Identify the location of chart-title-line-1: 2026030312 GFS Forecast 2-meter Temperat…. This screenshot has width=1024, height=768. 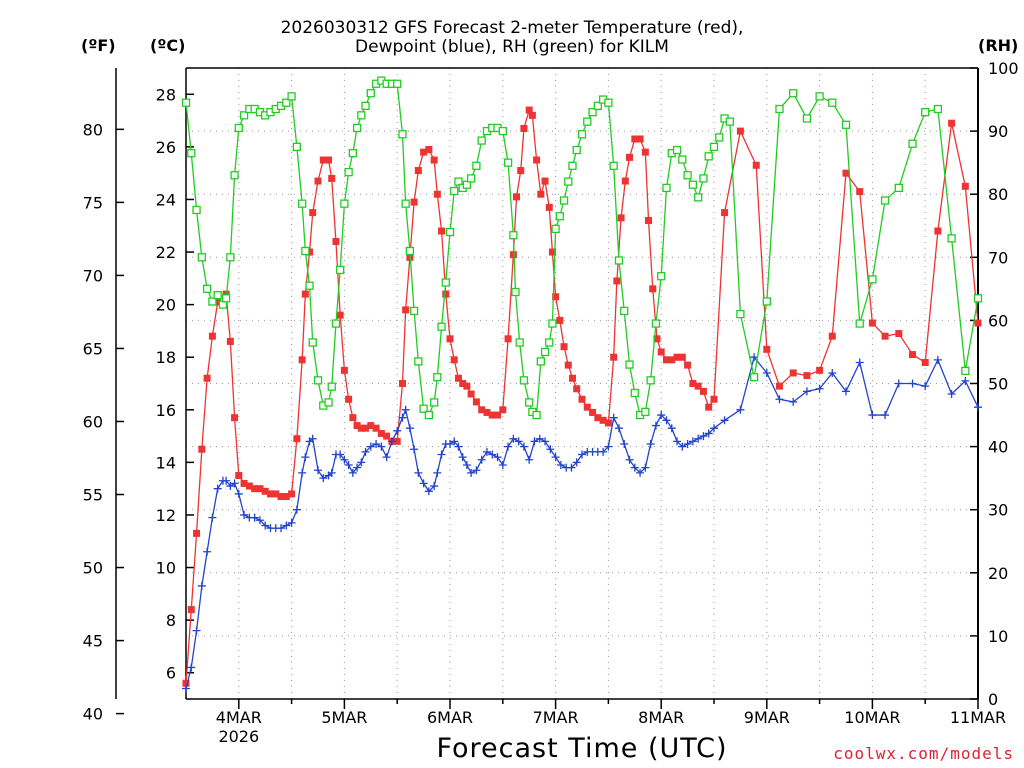
(512, 28).